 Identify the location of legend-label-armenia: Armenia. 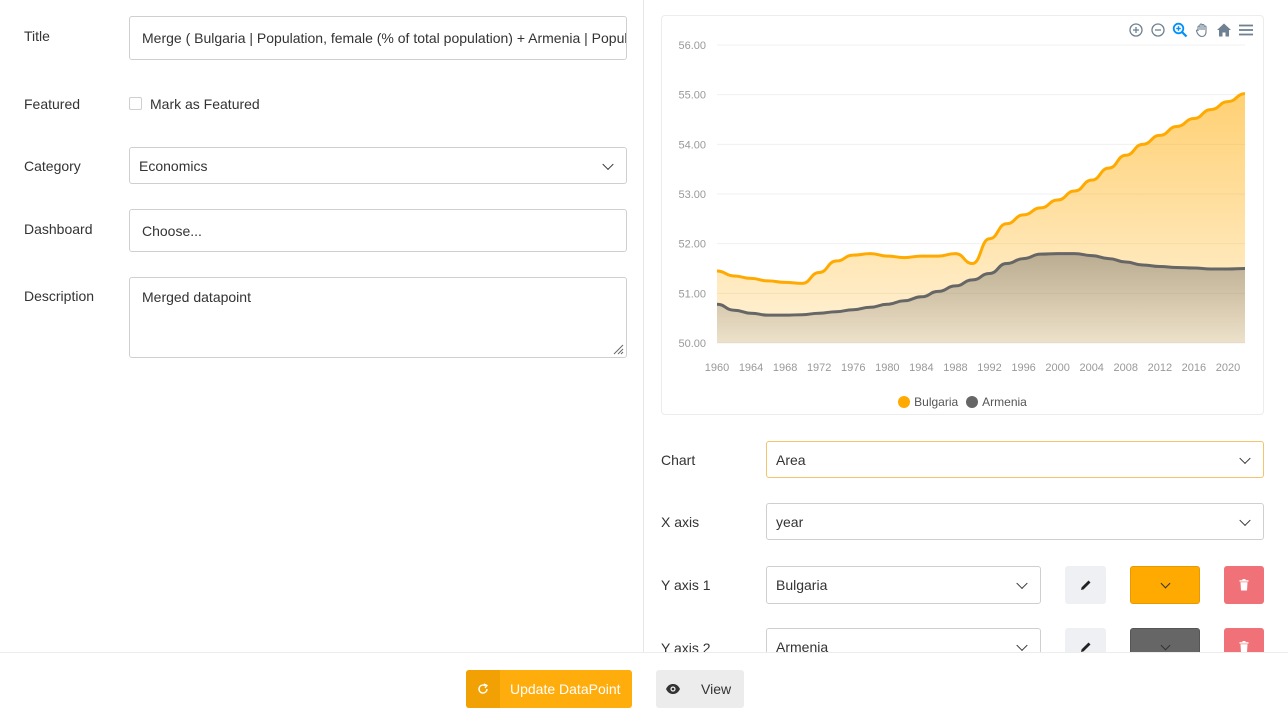
(1004, 402).